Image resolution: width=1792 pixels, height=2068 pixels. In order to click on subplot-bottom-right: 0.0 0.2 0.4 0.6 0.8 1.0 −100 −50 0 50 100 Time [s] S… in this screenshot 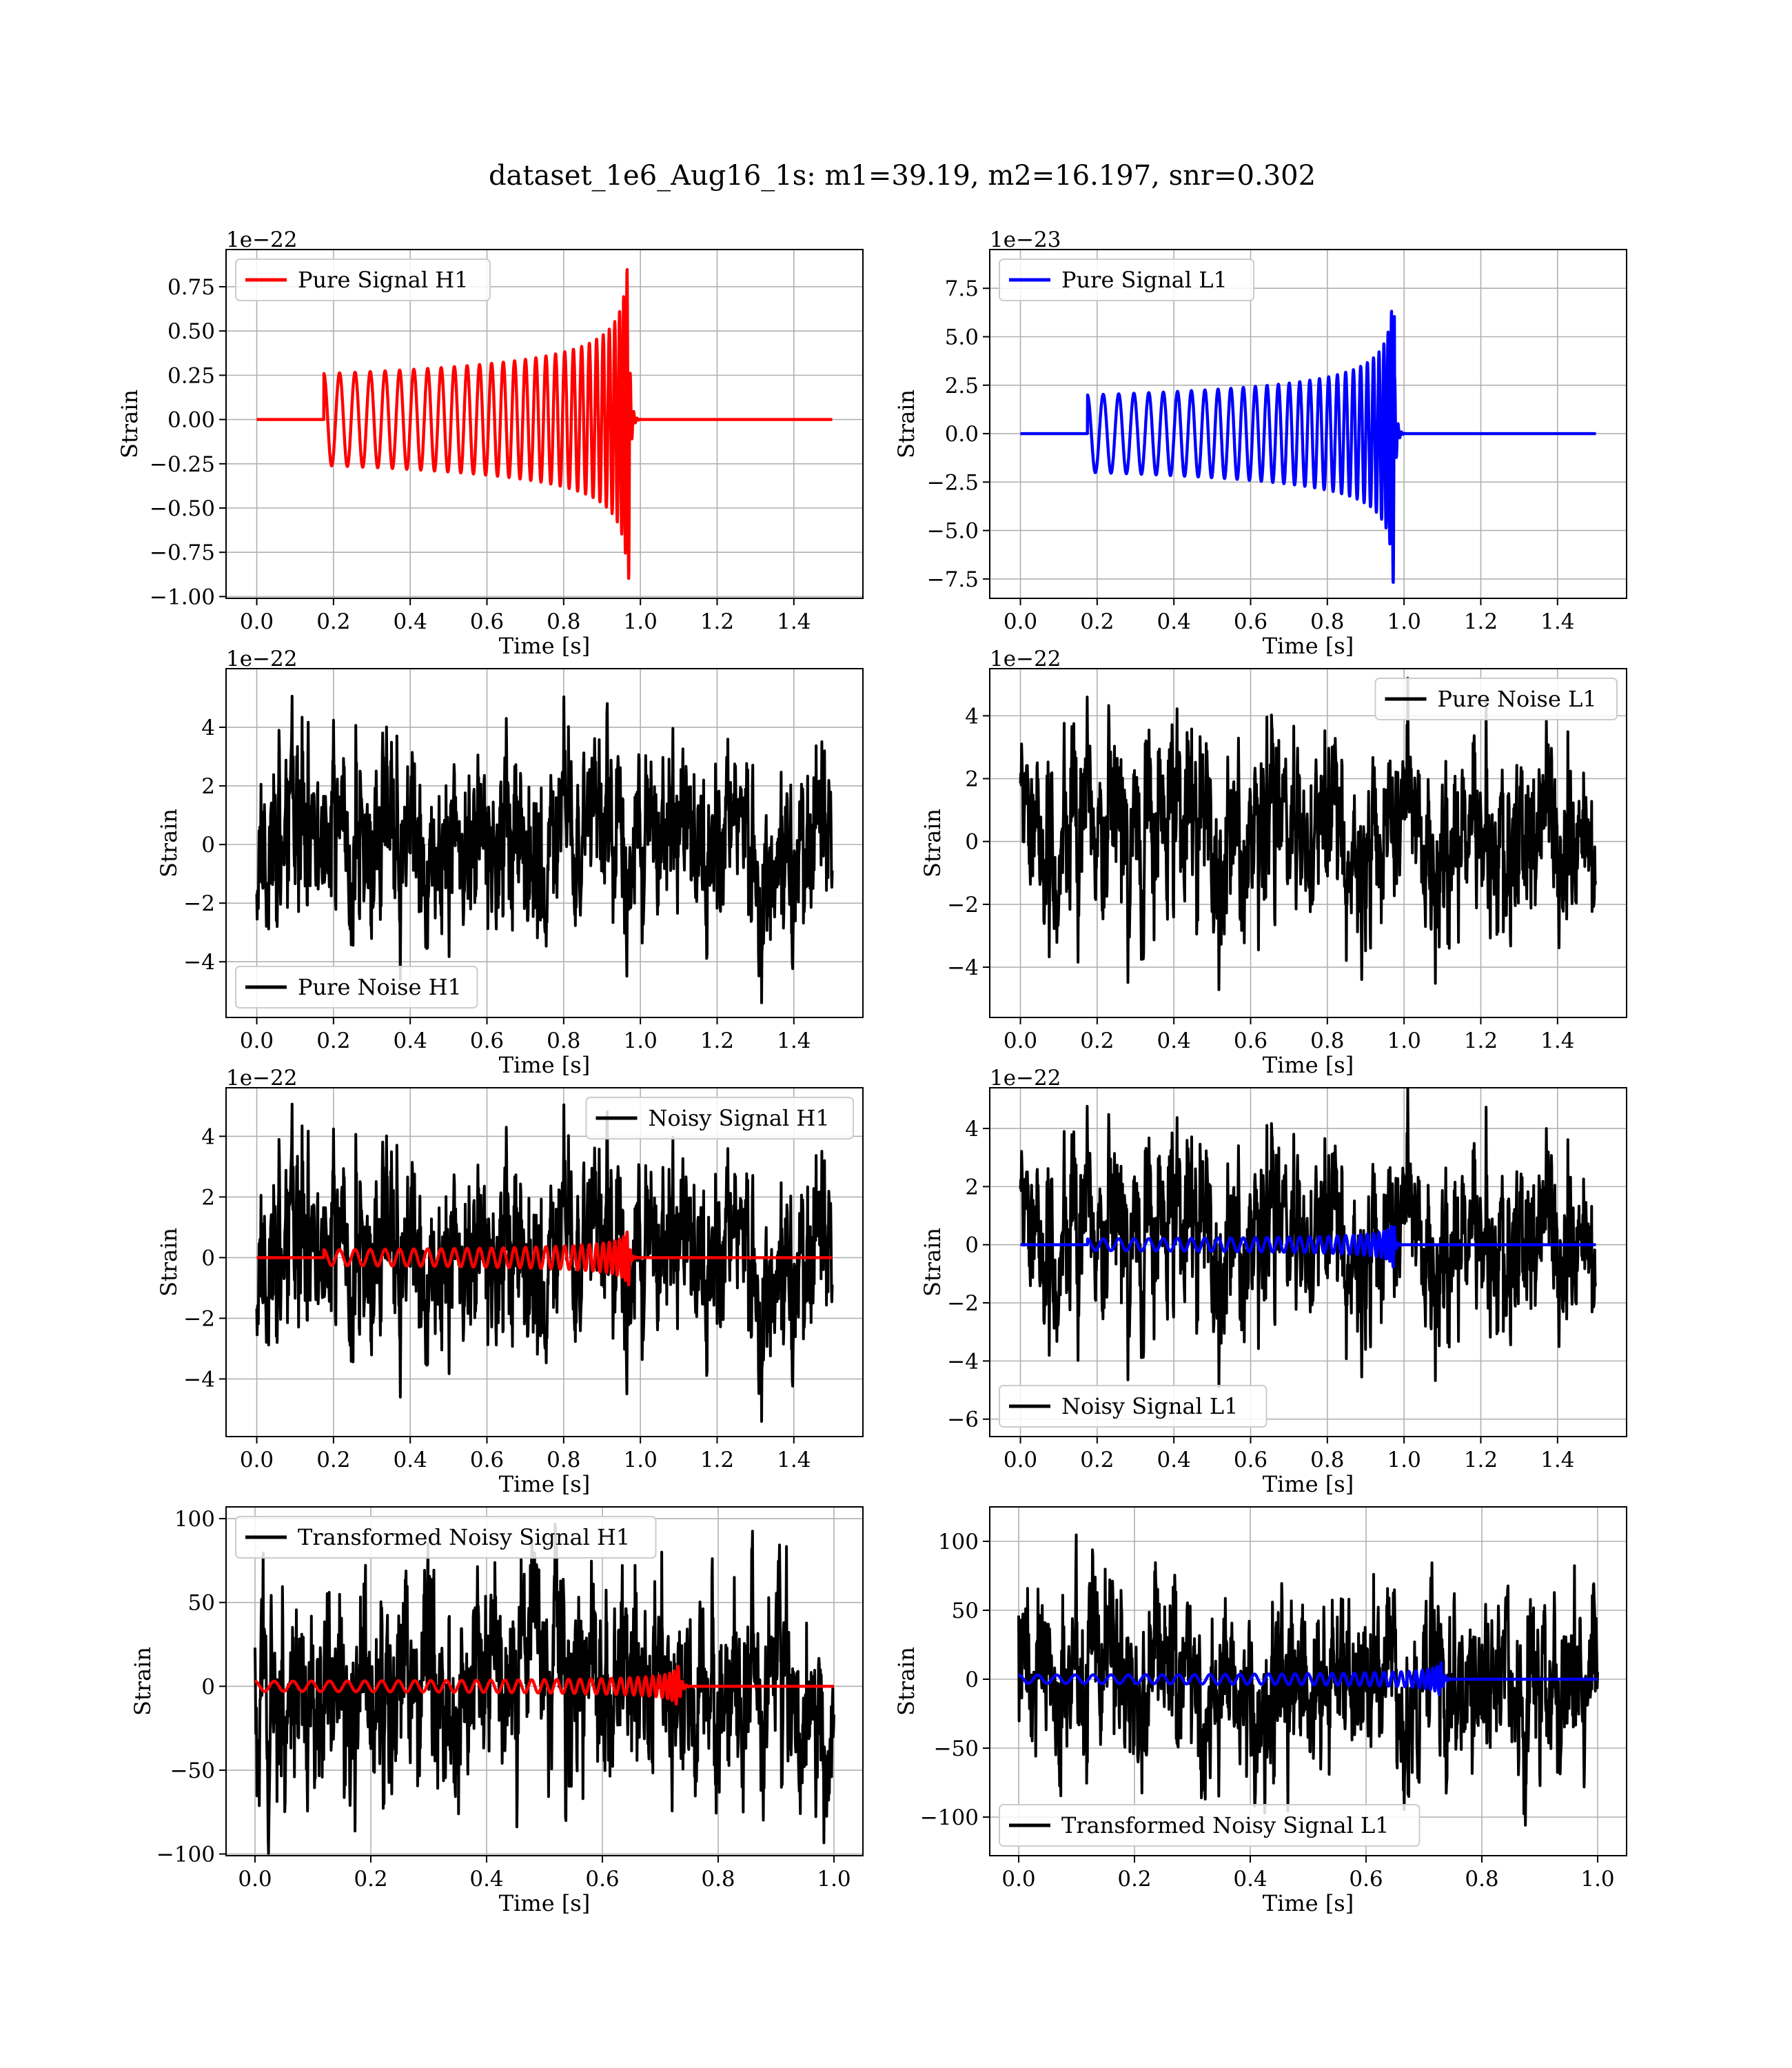, I will do `click(1260, 1711)`.